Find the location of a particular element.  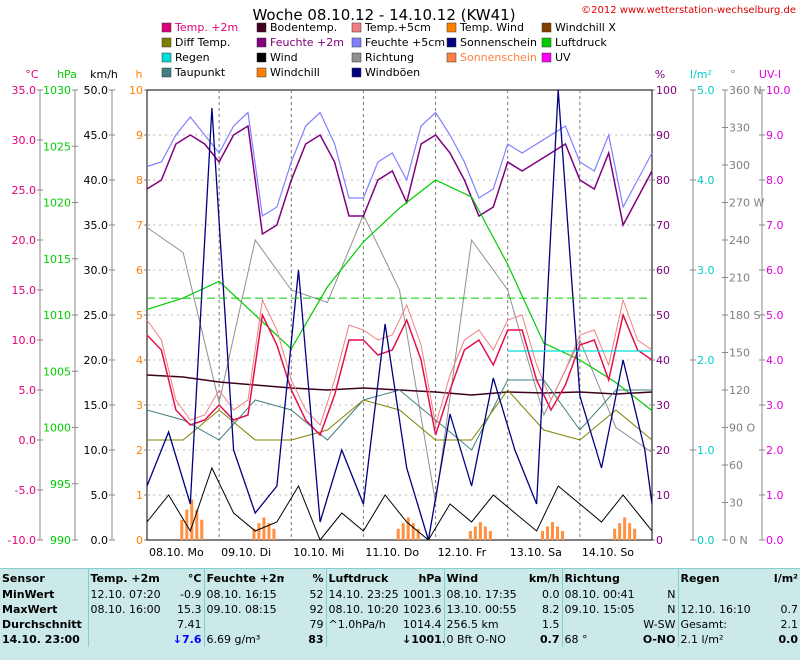

axis-tick-label: 60 is located at coordinates (736, 465).